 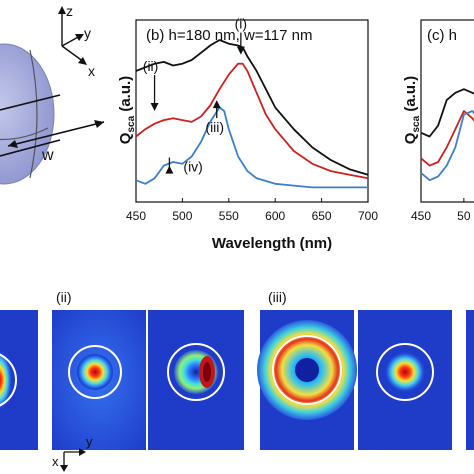 I want to click on particle-schematic: w z y x, so click(x=52, y=94).